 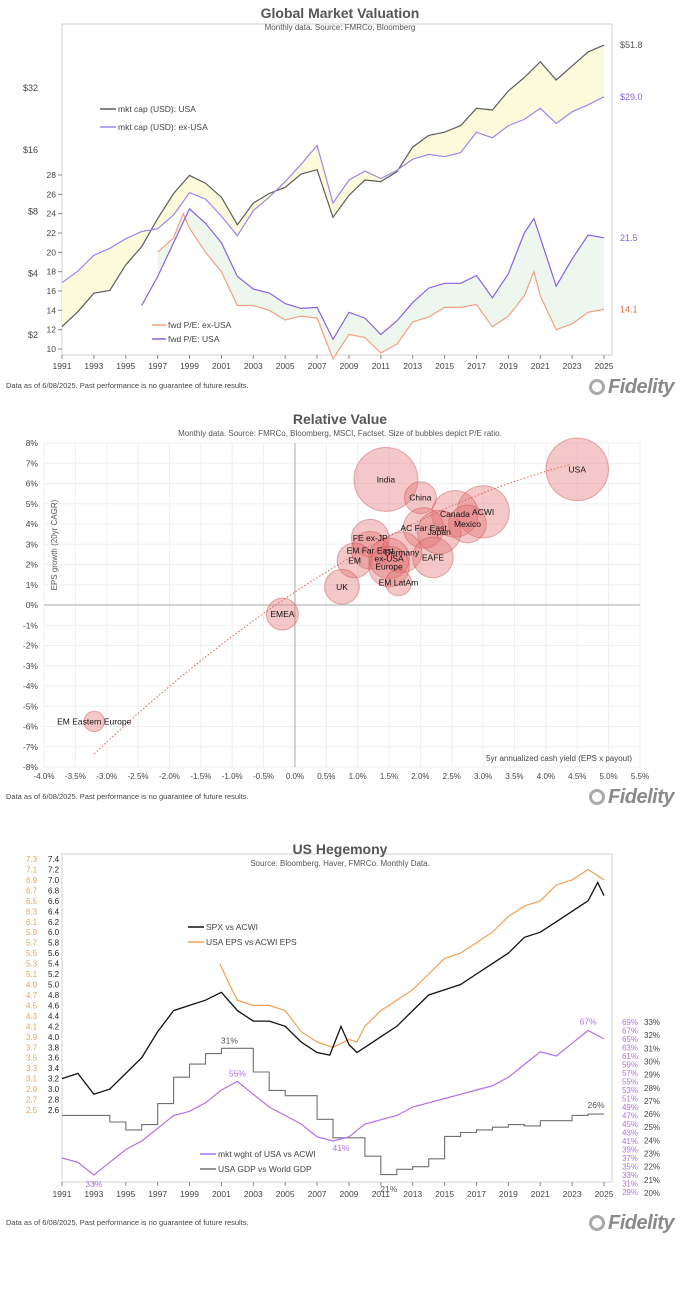 I want to click on bubble-label: AC Far East, so click(x=423, y=528).